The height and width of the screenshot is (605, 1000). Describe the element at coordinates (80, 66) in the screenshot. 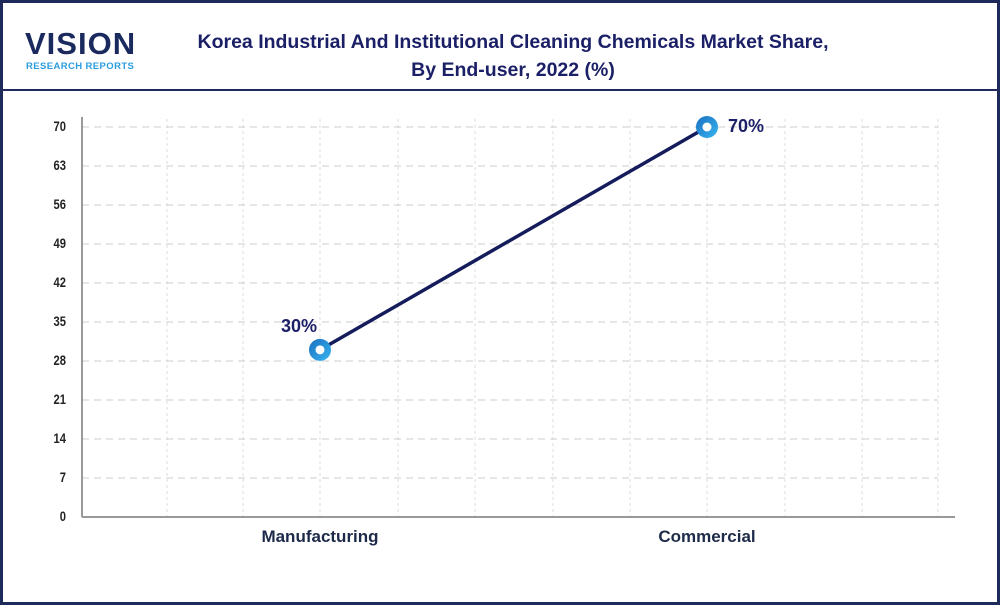

I see `logo-tagline: RESEARCH REPORTS` at that location.